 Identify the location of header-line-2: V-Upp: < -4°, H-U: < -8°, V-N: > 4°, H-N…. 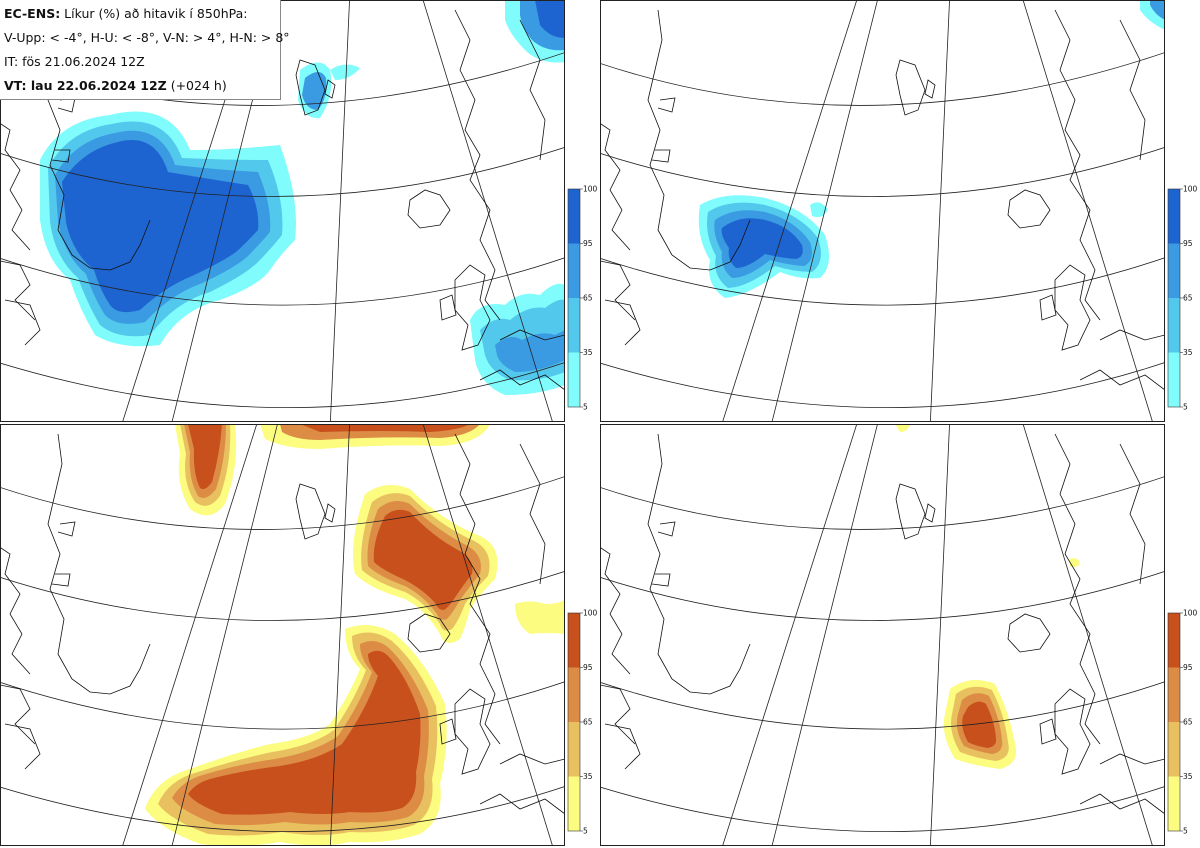
(147, 37).